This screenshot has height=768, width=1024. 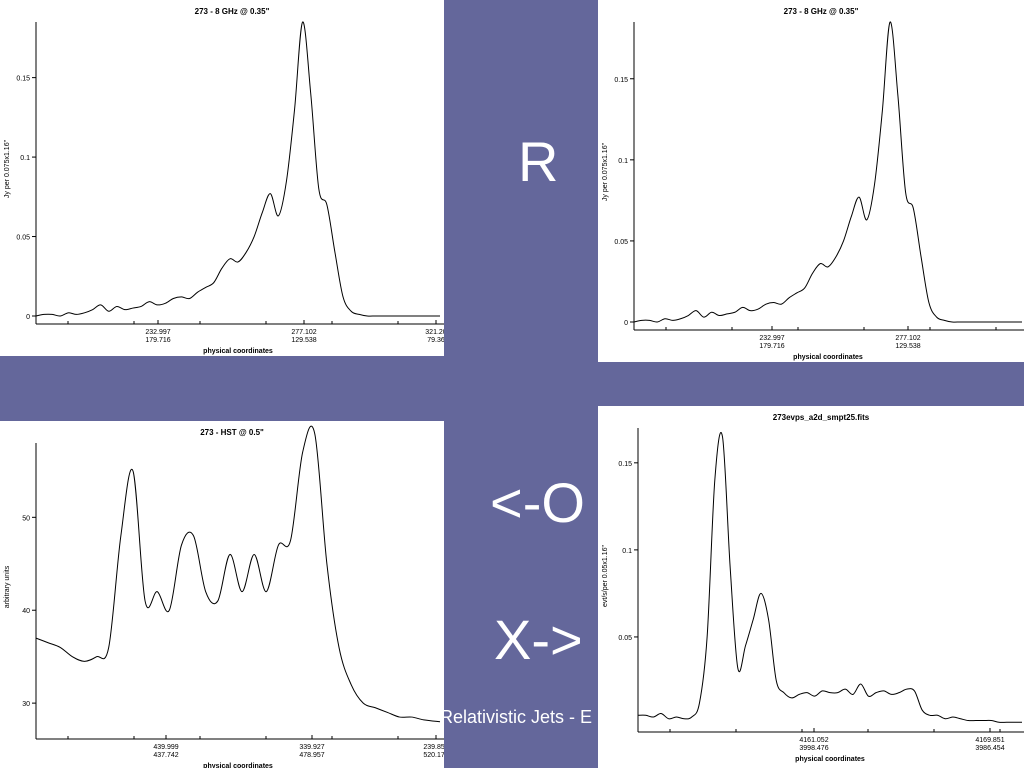 I want to click on o-label: <-O, so click(x=537, y=502).